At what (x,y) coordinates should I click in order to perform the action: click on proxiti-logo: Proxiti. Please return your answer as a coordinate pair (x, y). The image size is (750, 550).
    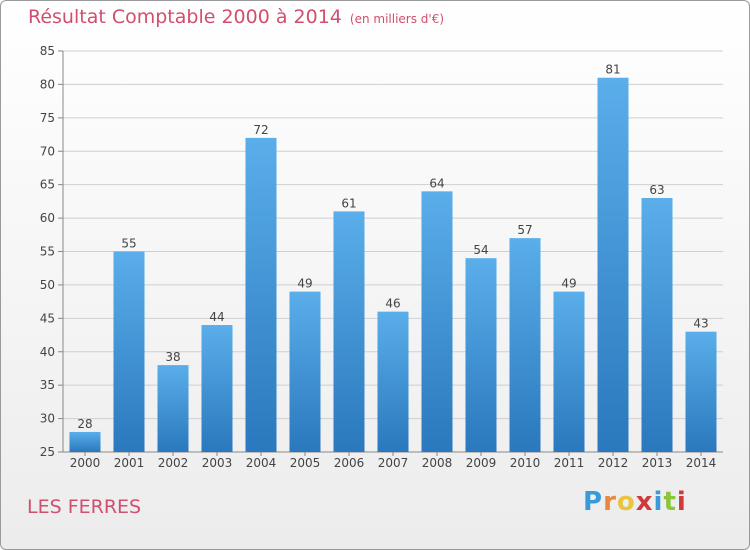
    Looking at the image, I should click on (635, 502).